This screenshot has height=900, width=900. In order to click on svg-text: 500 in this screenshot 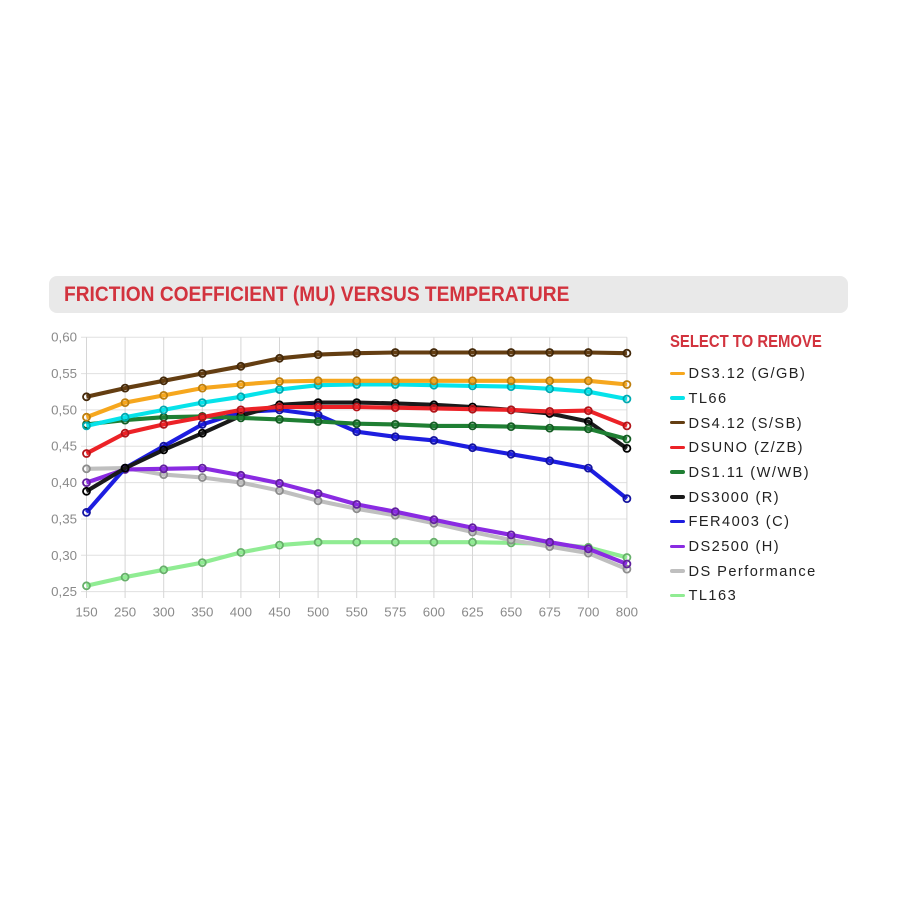, I will do `click(318, 612)`.